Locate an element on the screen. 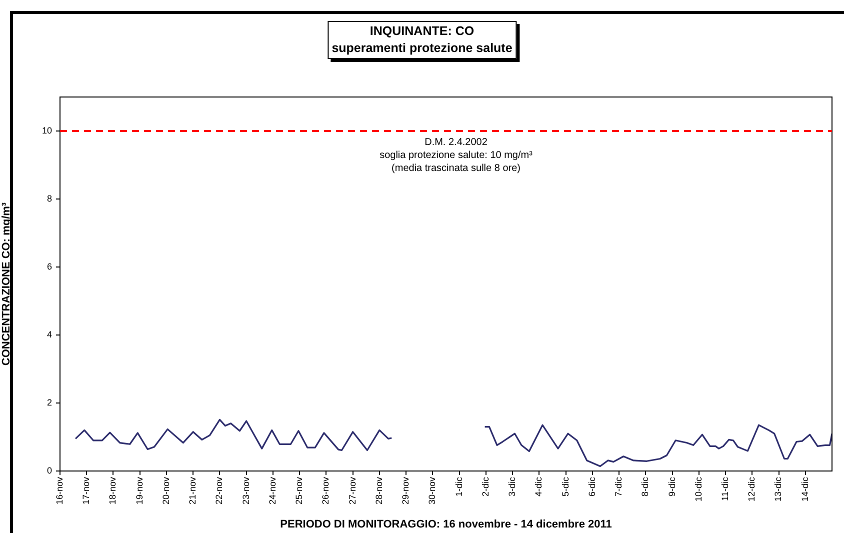  x-tick-label: 6-dic is located at coordinates (591, 486).